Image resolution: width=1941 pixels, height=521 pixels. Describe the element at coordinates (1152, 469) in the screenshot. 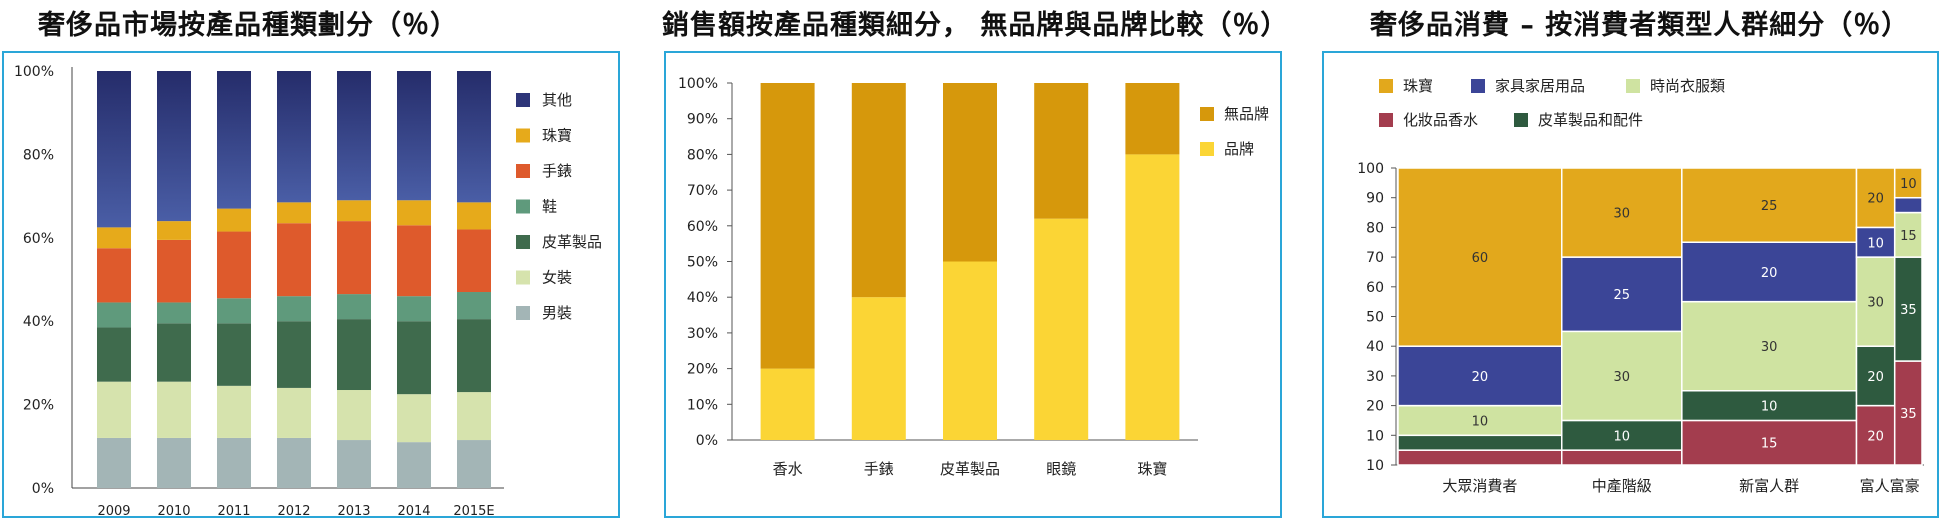

I see `chart2-x-tick: 珠寶` at that location.